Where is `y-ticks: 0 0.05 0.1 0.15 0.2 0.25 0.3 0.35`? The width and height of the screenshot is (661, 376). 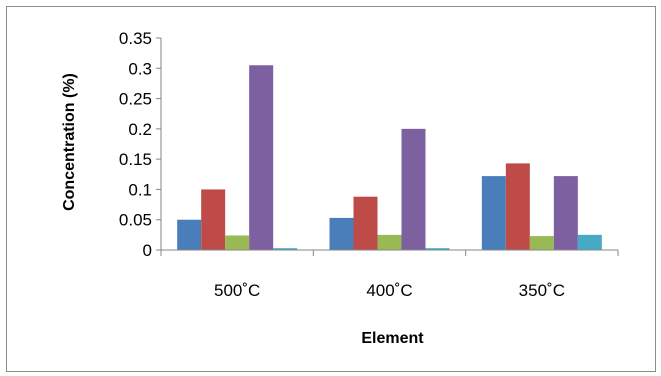
y-ticks: 0 0.05 0.1 0.15 0.2 0.25 0.3 0.35 is located at coordinates (140, 144).